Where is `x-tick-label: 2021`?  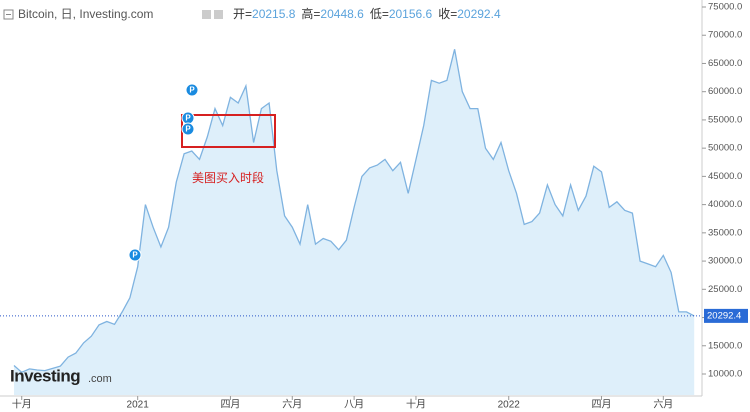 x-tick-label: 2021 is located at coordinates (138, 405).